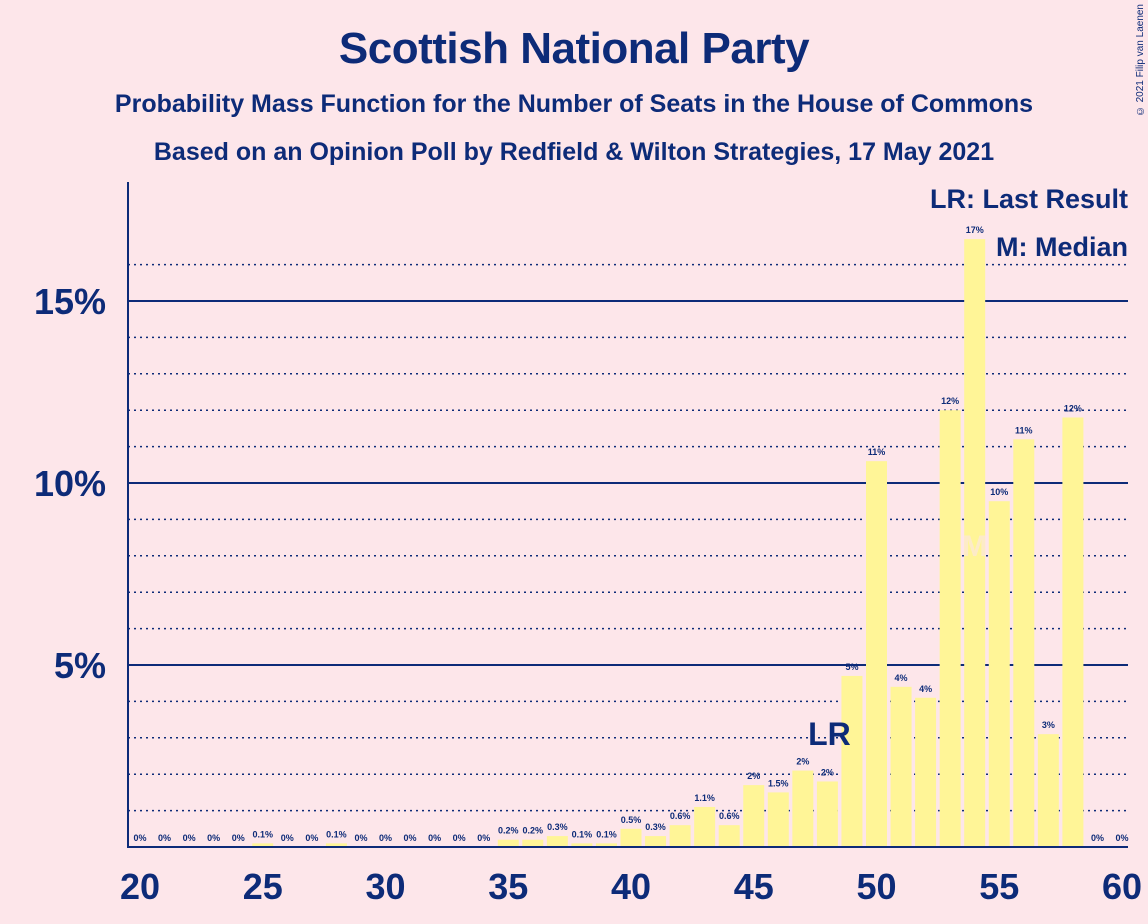  Describe the element at coordinates (483, 838) in the screenshot. I see `data-label-seat-34: 0%` at that location.